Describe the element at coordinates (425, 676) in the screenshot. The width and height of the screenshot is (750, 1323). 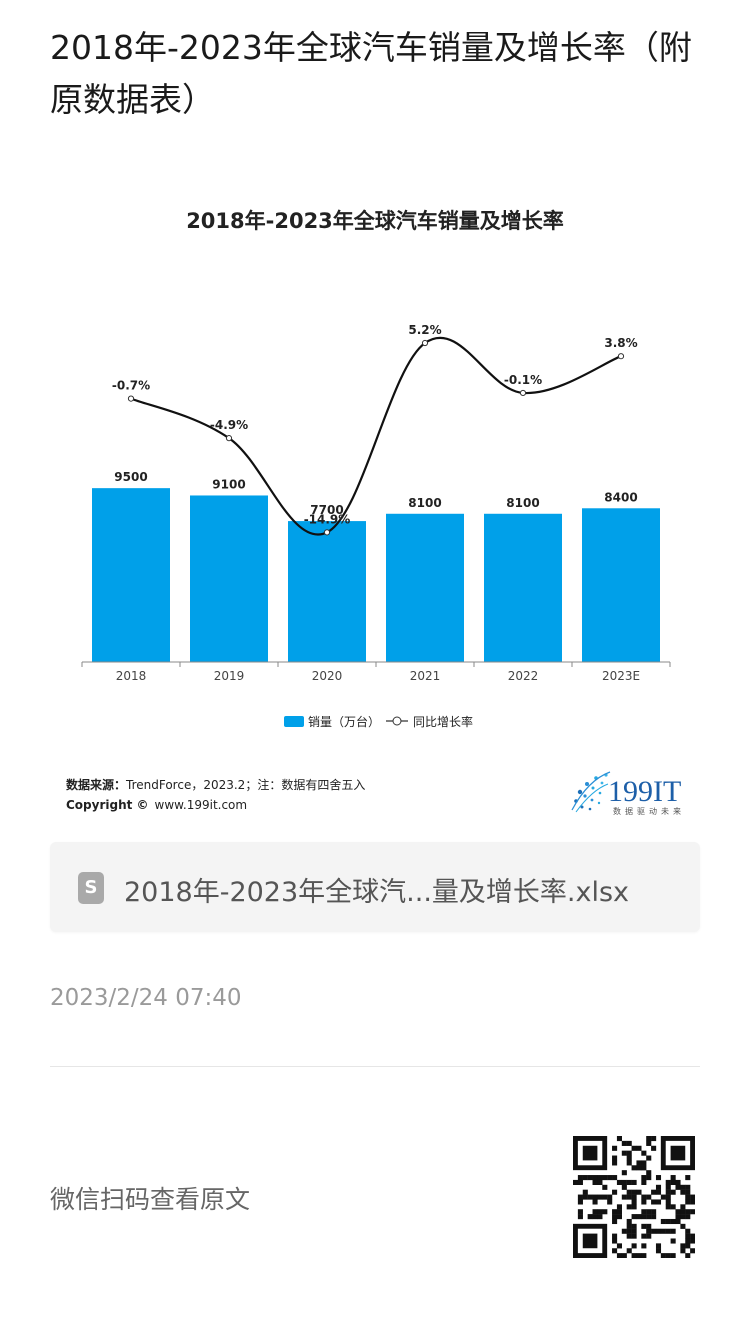
I see `x-tick-label-2021: 2021` at that location.